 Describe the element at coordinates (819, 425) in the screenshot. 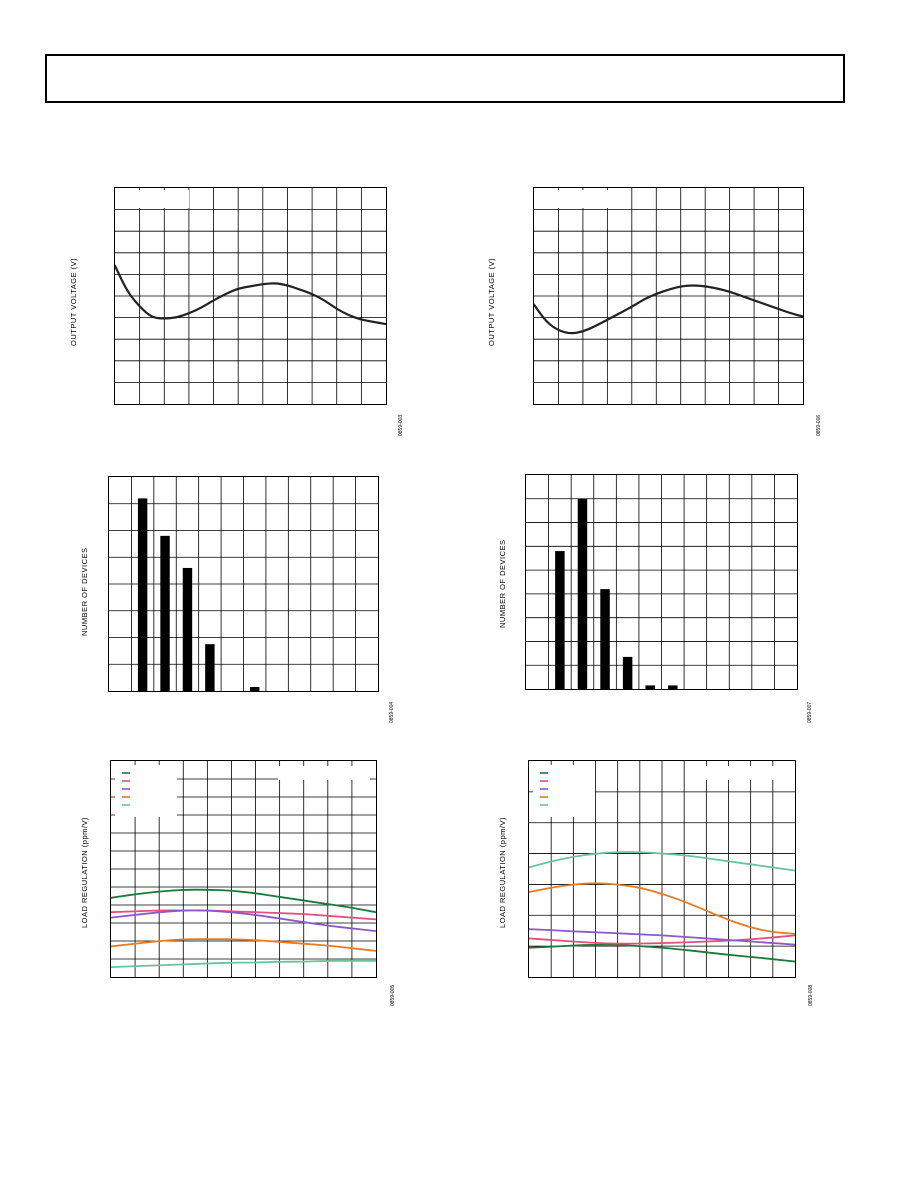

I see `figure-id: 0859-006` at that location.